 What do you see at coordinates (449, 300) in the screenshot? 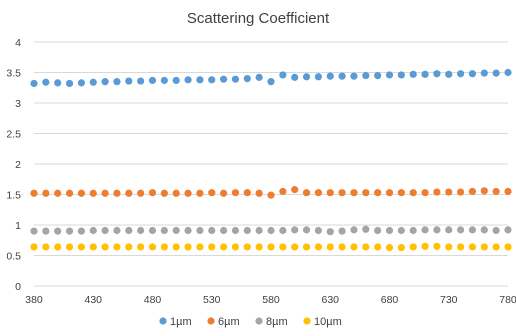
I see `x-tick-label: 730` at bounding box center [449, 300].